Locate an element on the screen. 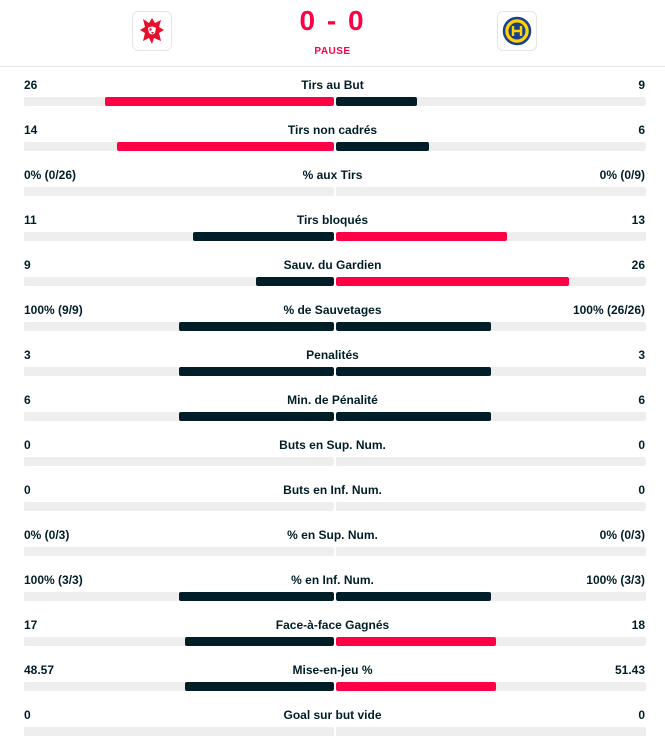  stat-row: 48.57 Mise-en-jeu % 51.43 is located at coordinates (332, 674).